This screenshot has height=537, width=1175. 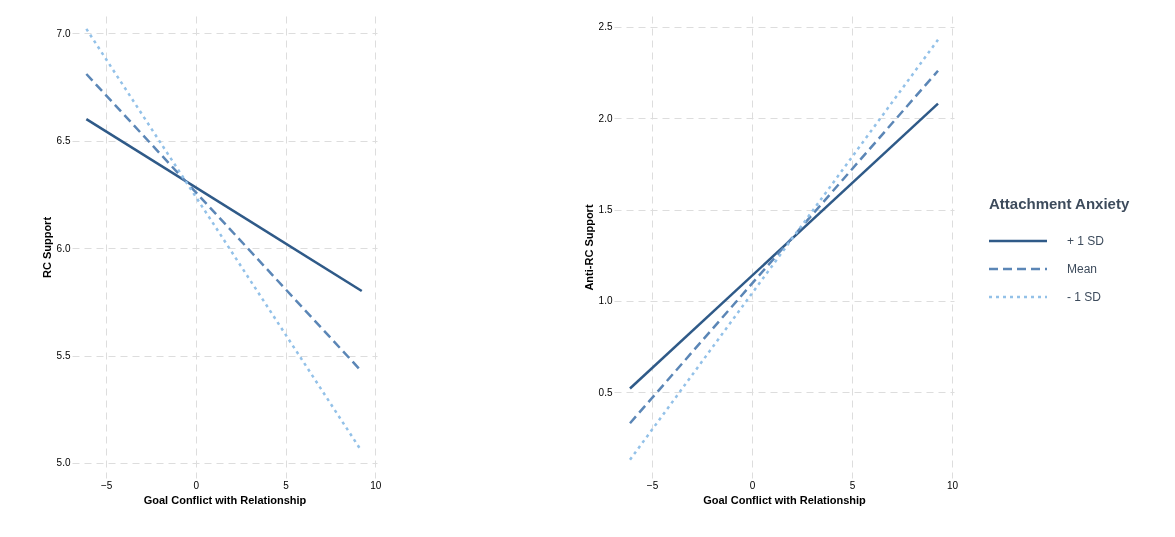 What do you see at coordinates (46, 247) in the screenshot?
I see `y-axis-title: RC Support` at bounding box center [46, 247].